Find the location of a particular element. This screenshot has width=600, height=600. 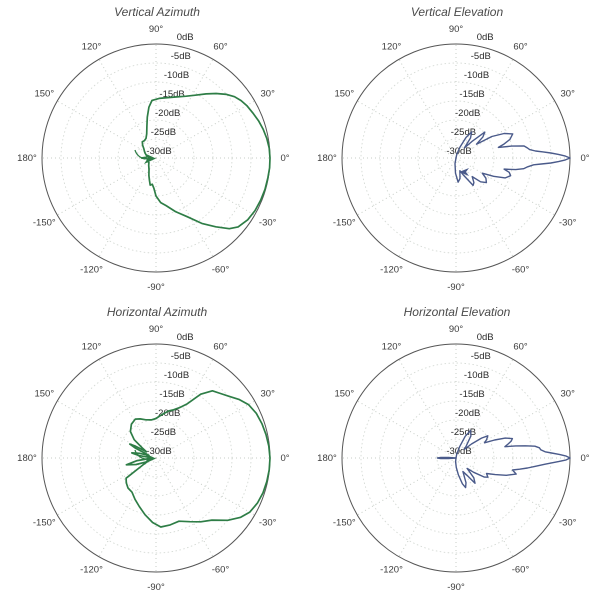

chart-title: Horizontal Elevation is located at coordinates (457, 312).